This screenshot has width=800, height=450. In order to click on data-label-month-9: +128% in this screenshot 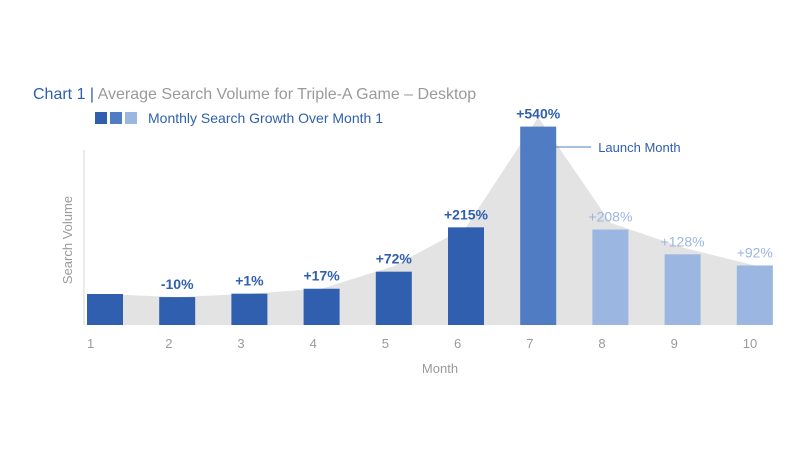, I will do `click(683, 241)`.